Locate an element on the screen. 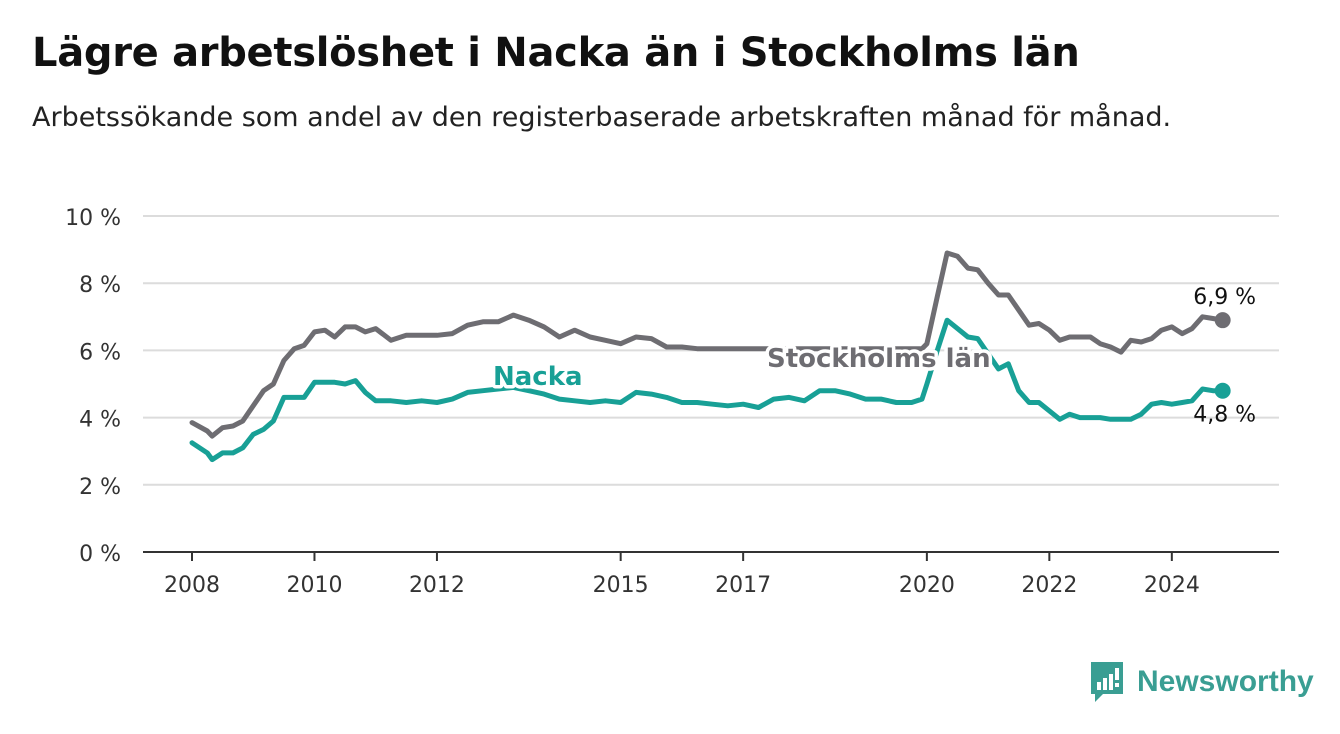 This screenshot has width=1340, height=734. x-tick-label: 2024 is located at coordinates (1172, 585).